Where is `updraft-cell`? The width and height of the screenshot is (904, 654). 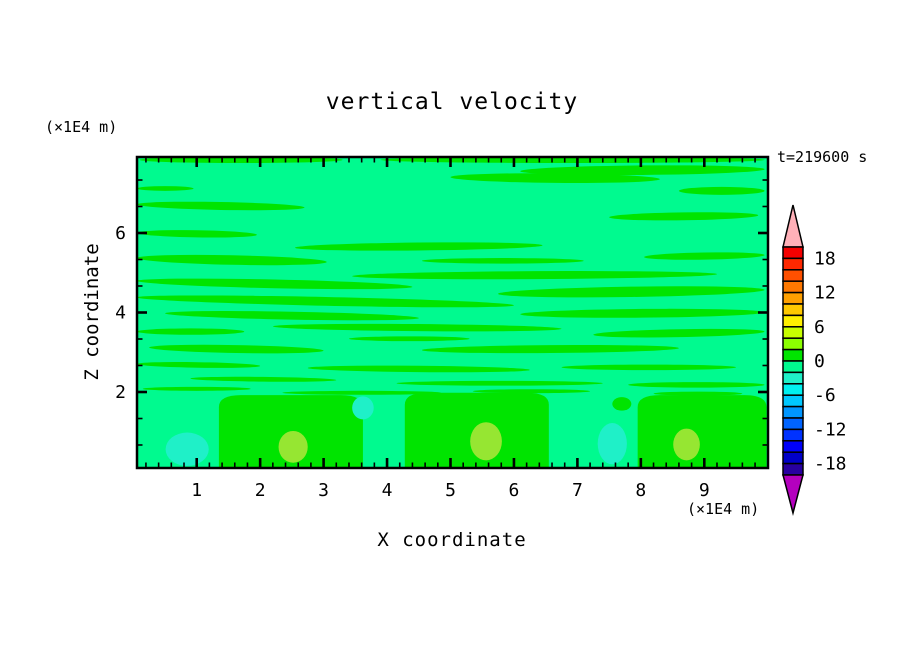 updraft-cell is located at coordinates (702, 431).